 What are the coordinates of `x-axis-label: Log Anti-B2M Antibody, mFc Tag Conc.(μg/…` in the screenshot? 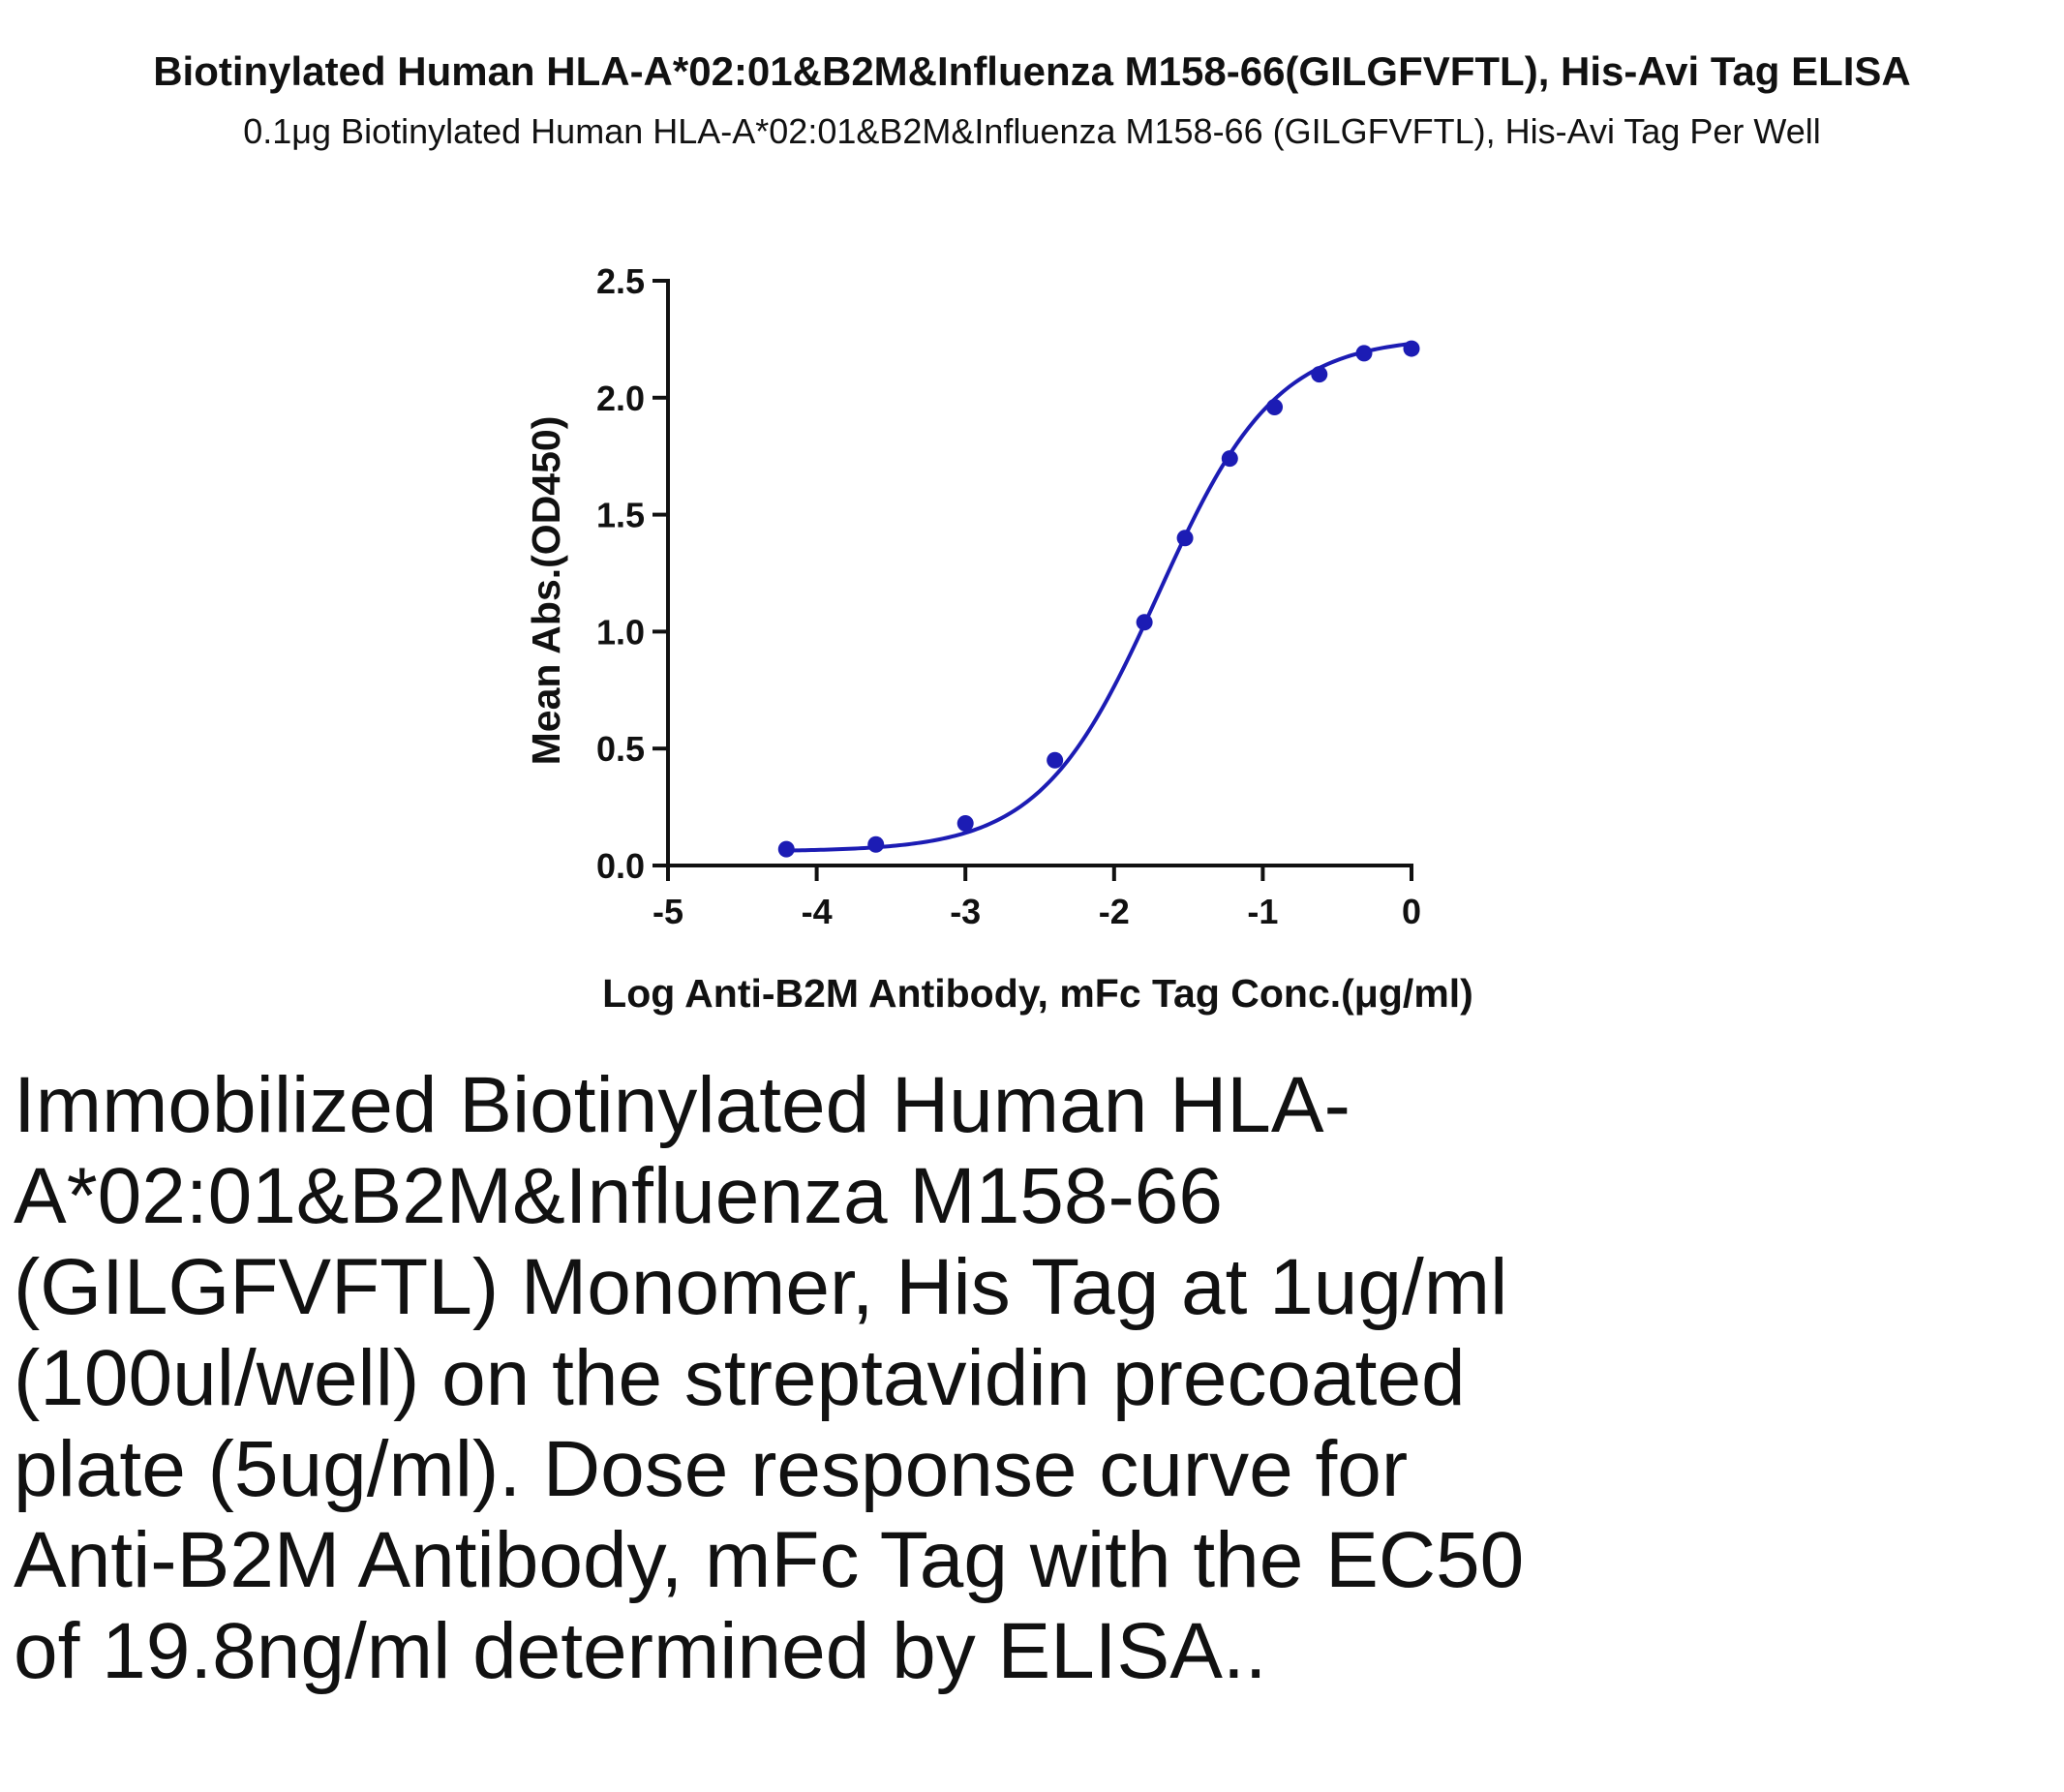 It's located at (1037, 994).